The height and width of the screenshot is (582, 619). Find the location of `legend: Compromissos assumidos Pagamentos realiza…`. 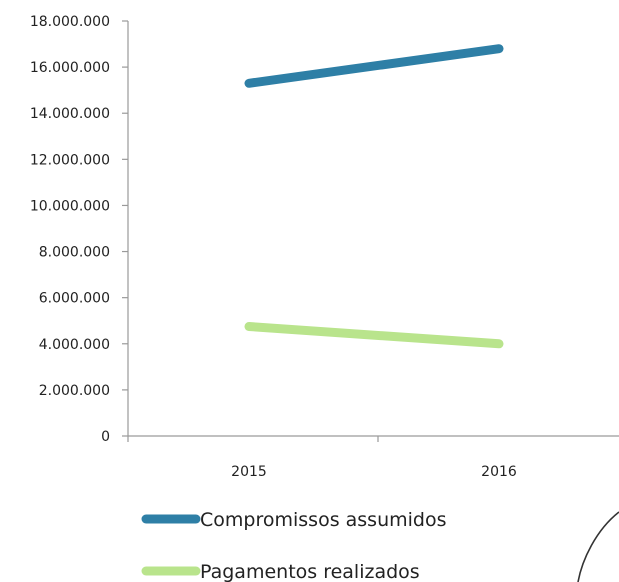

legend: Compromissos assumidos Pagamentos realiza… is located at coordinates (293, 545).